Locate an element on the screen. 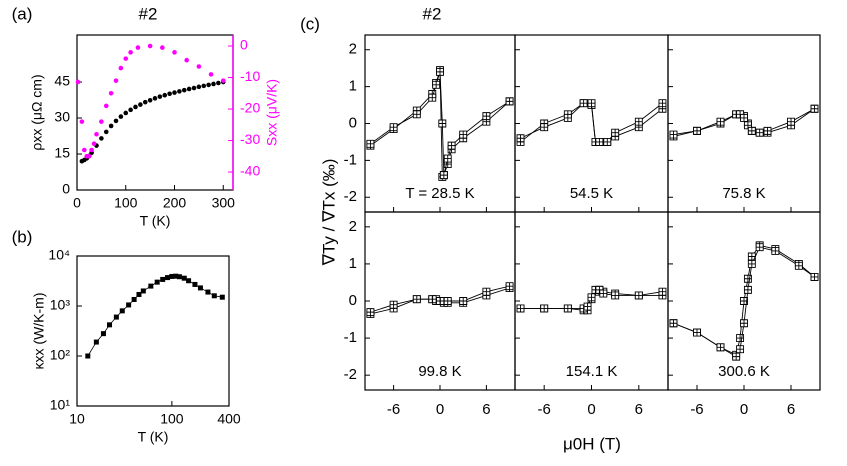 This screenshot has height=466, width=847. x-tick-label: 10 is located at coordinates (77, 419).